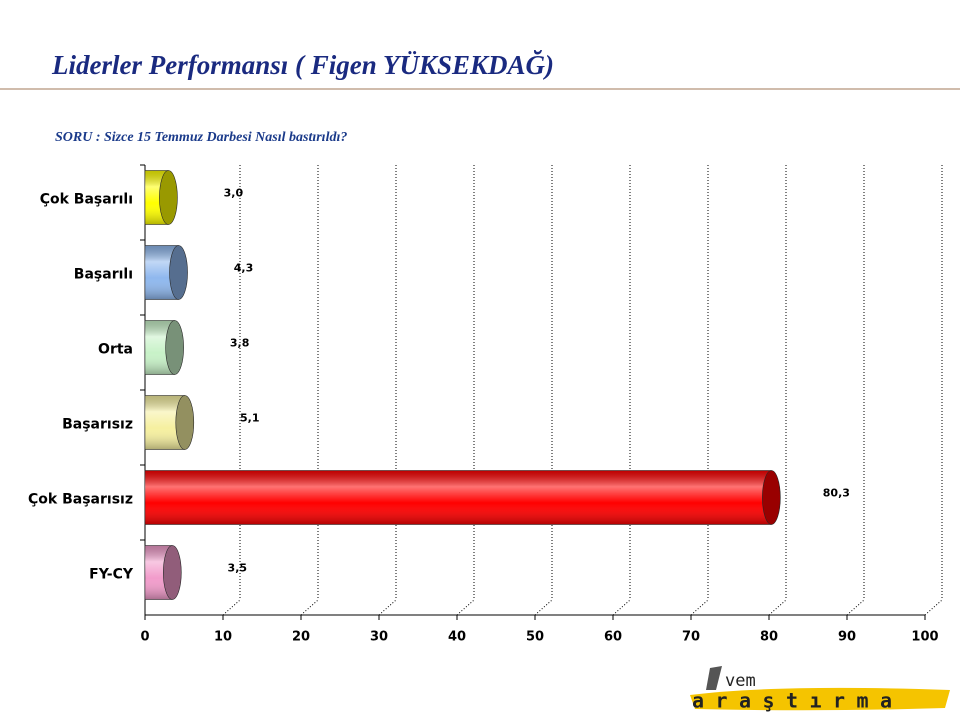 The image size is (960, 724). Describe the element at coordinates (847, 637) in the screenshot. I see `x-tick-label: 90` at that location.